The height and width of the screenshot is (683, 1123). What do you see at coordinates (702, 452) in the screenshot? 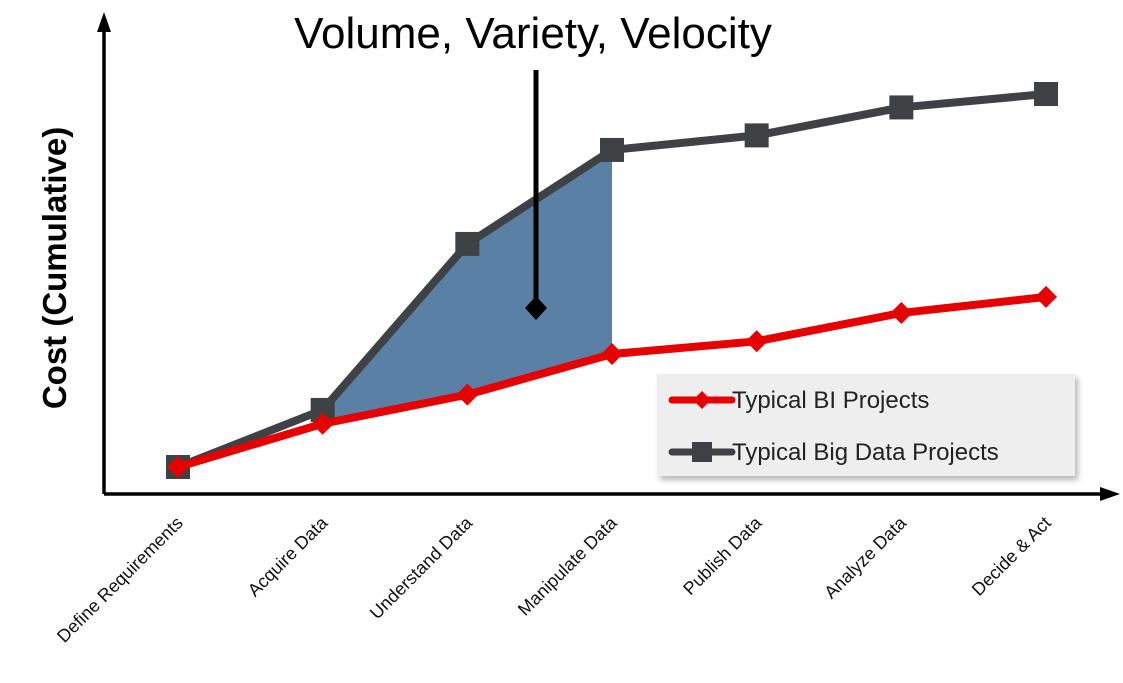
I see `legend-marker-square-icon` at bounding box center [702, 452].